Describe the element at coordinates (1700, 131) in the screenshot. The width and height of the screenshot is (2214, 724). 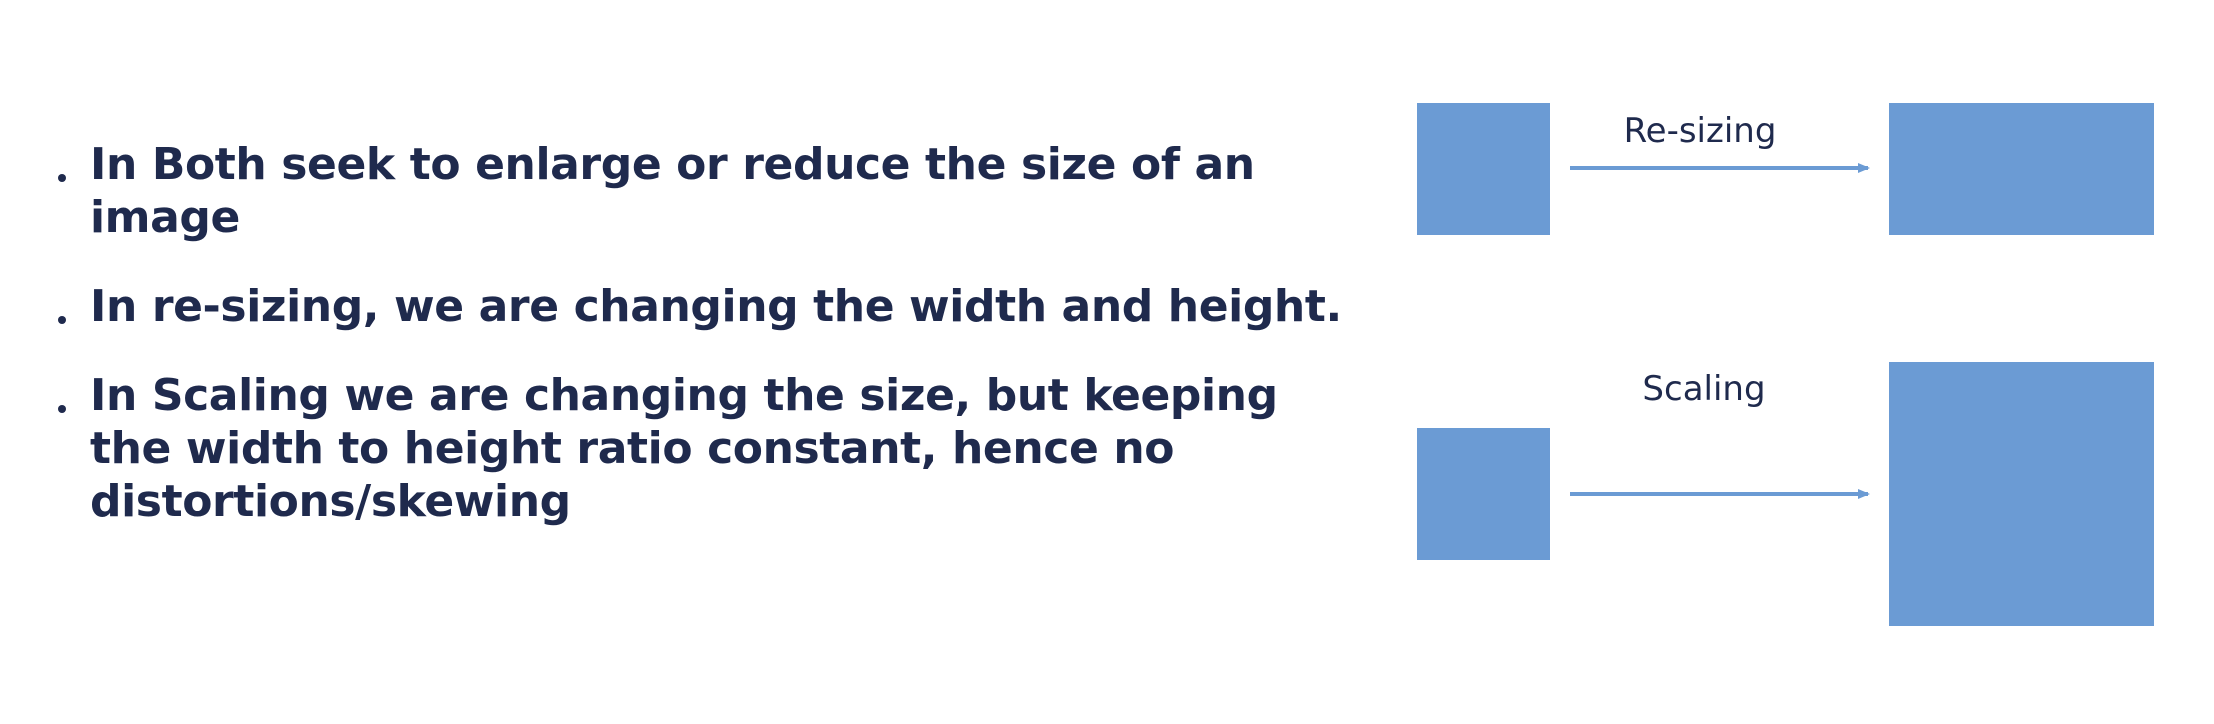
I see `resizing-label: Re-sizing` at that location.